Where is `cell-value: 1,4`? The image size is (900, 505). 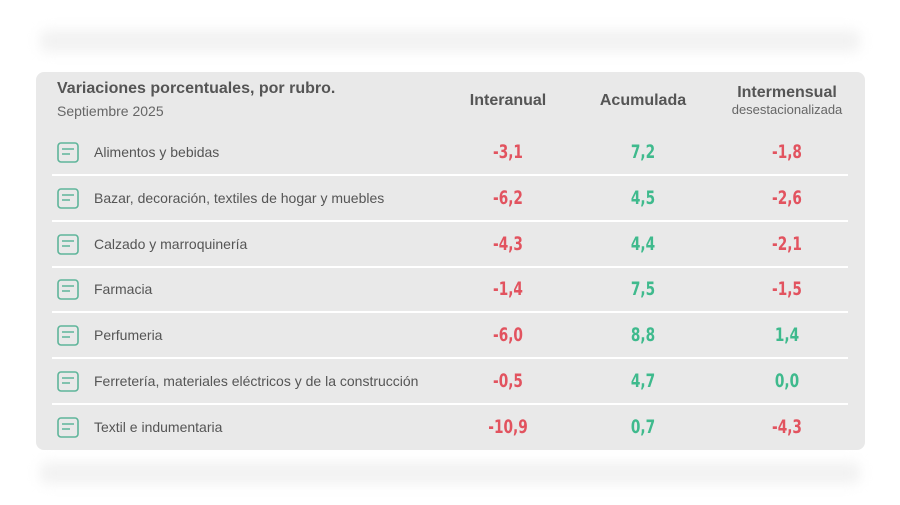
cell-value: 1,4 is located at coordinates (787, 335).